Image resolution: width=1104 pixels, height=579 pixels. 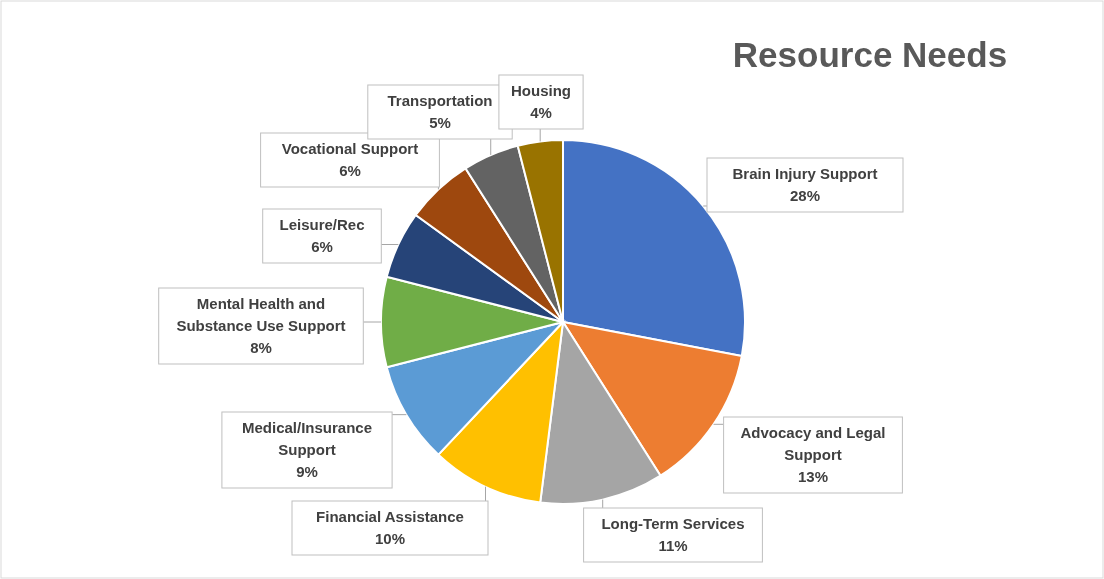 What do you see at coordinates (541, 90) in the screenshot?
I see `slice-label: Housing` at bounding box center [541, 90].